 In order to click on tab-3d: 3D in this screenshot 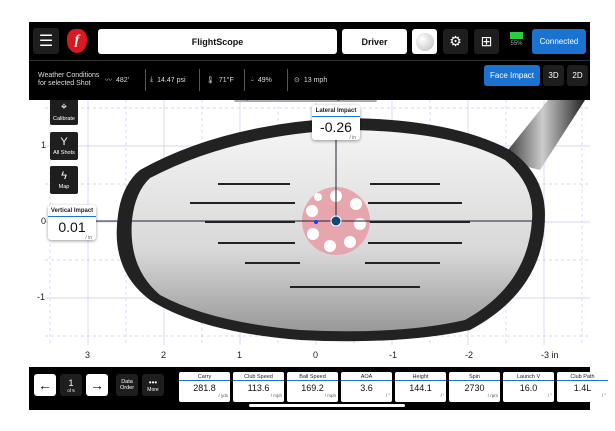, I will do `click(553, 75)`.